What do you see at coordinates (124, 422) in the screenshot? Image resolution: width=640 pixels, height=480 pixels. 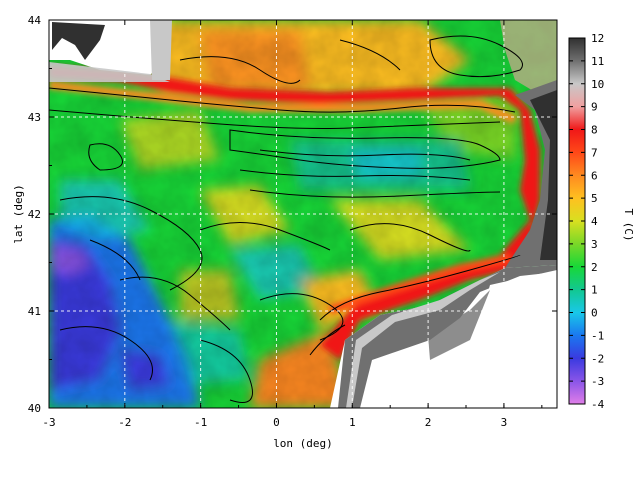 I see `x-tick-label: -2` at bounding box center [124, 422].